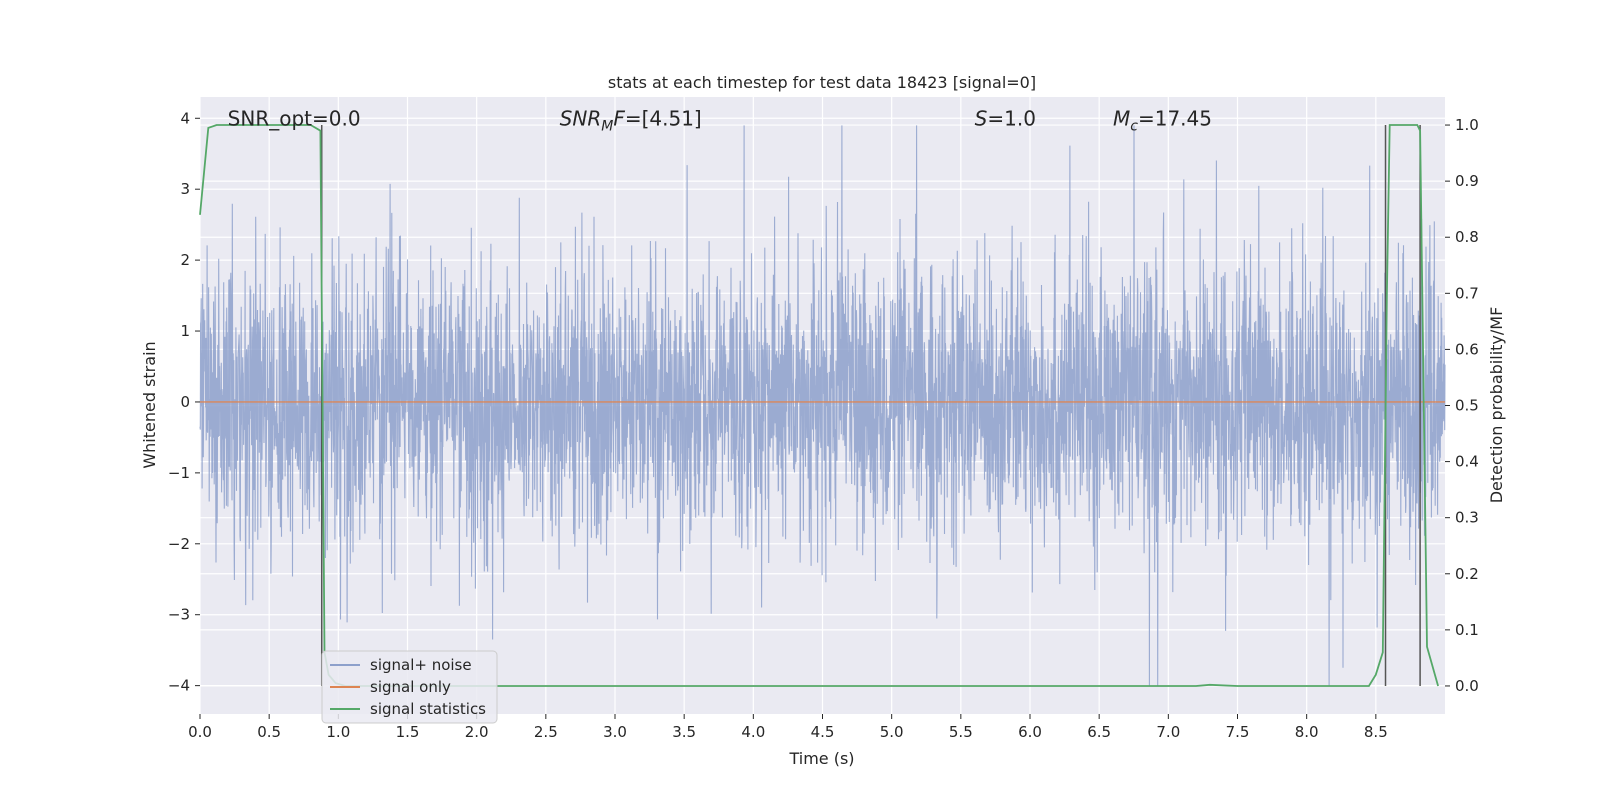 This screenshot has width=1600, height=804. I want to click on legend-box, so click(409, 687).